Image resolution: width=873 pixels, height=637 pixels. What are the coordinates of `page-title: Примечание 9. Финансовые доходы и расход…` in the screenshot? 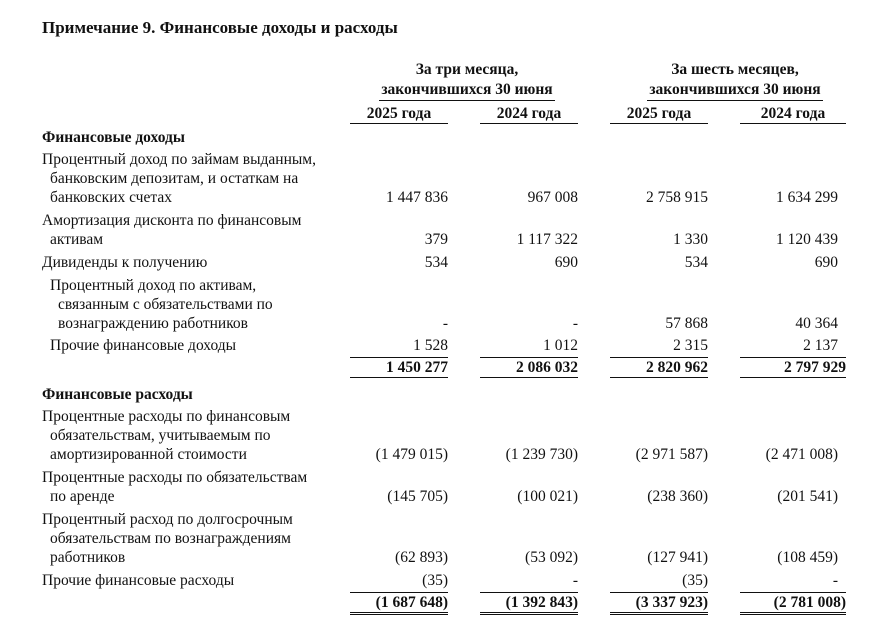 It's located at (220, 27).